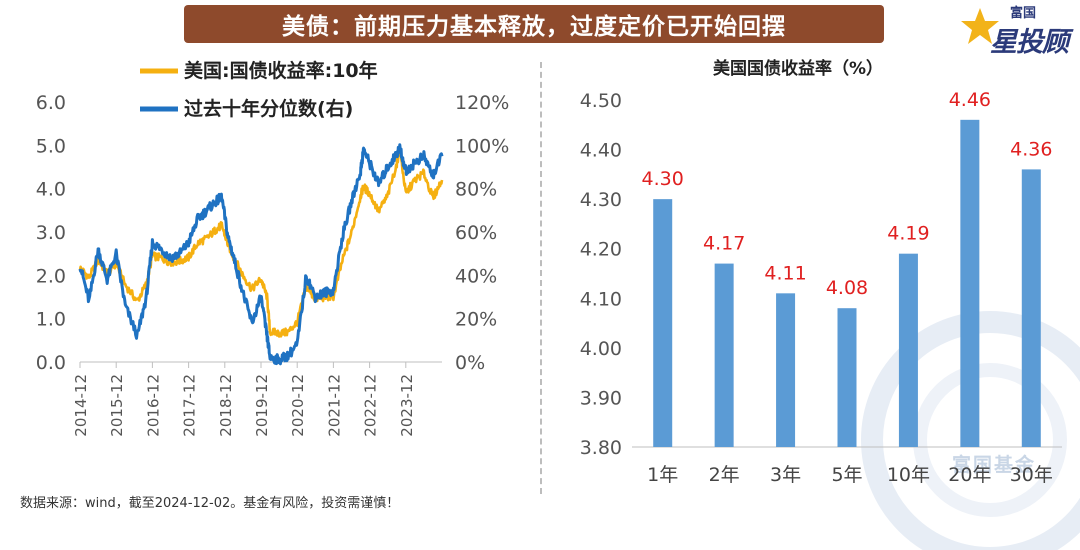 The height and width of the screenshot is (550, 1080). Describe the element at coordinates (785, 475) in the screenshot. I see `bar-category-label: 3年` at that location.